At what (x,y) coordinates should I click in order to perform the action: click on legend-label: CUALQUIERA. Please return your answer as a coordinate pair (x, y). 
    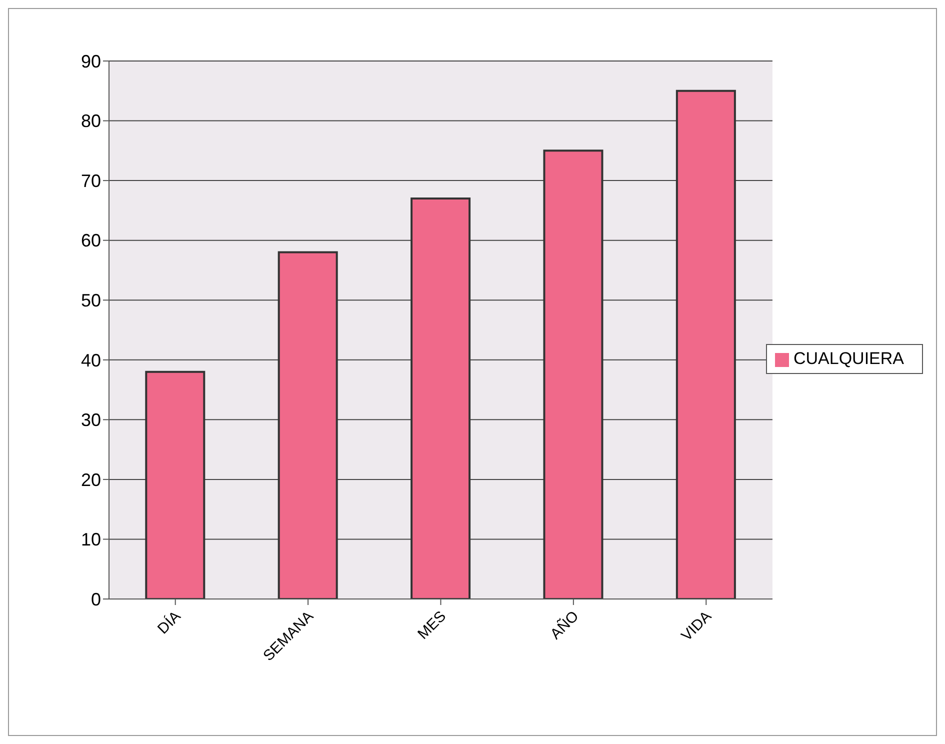
    Looking at the image, I should click on (848, 358).